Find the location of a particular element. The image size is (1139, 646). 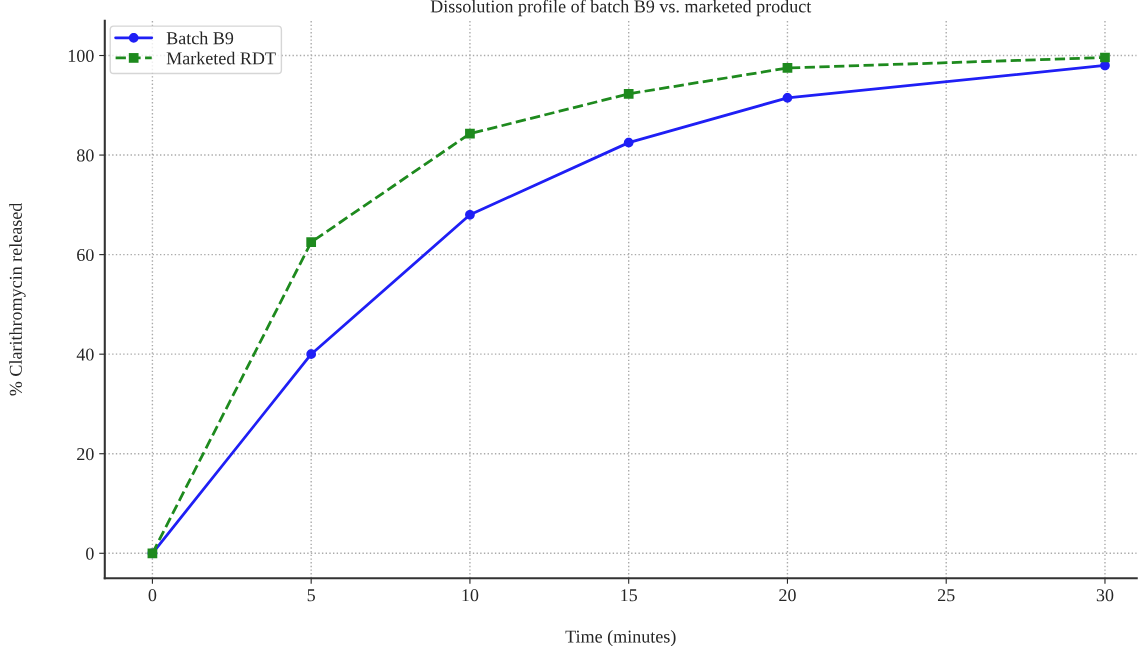

y-tick-label: 60 is located at coordinates (85, 255).